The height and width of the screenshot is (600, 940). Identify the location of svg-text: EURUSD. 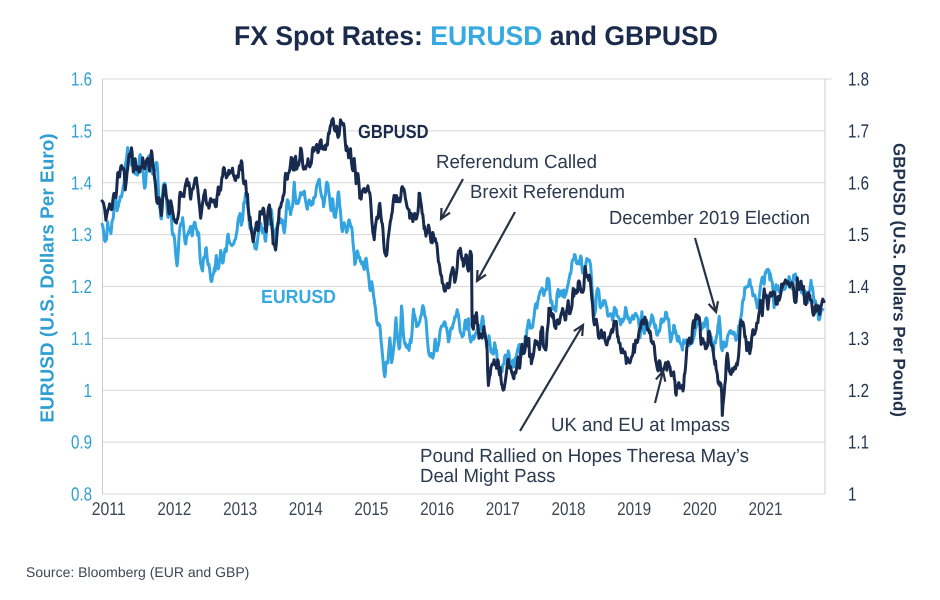
(298, 297).